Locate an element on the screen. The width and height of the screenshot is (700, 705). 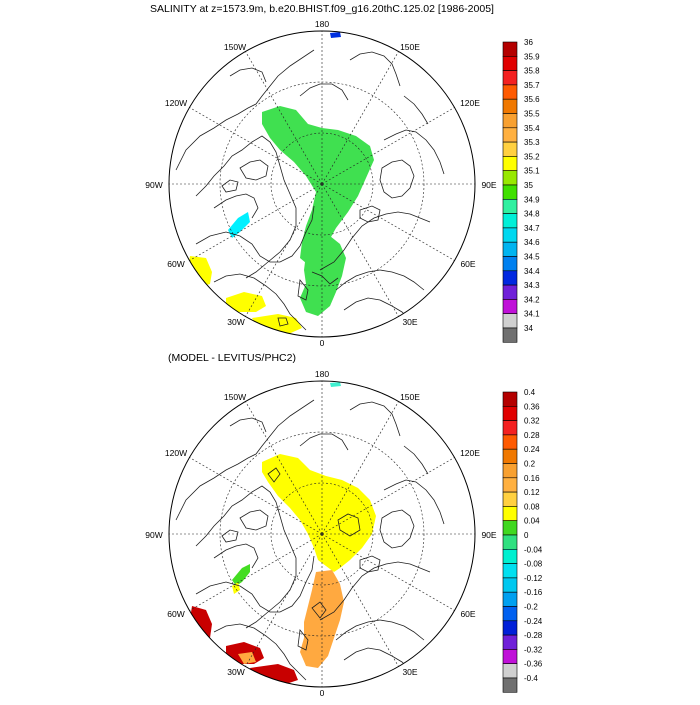
difference-region-labrador is located at coordinates (200, 623).